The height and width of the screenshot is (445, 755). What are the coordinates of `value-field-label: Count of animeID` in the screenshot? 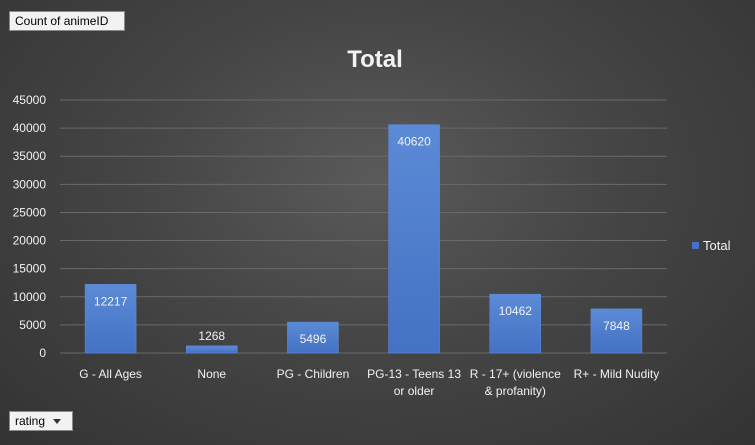 It's located at (62, 21).